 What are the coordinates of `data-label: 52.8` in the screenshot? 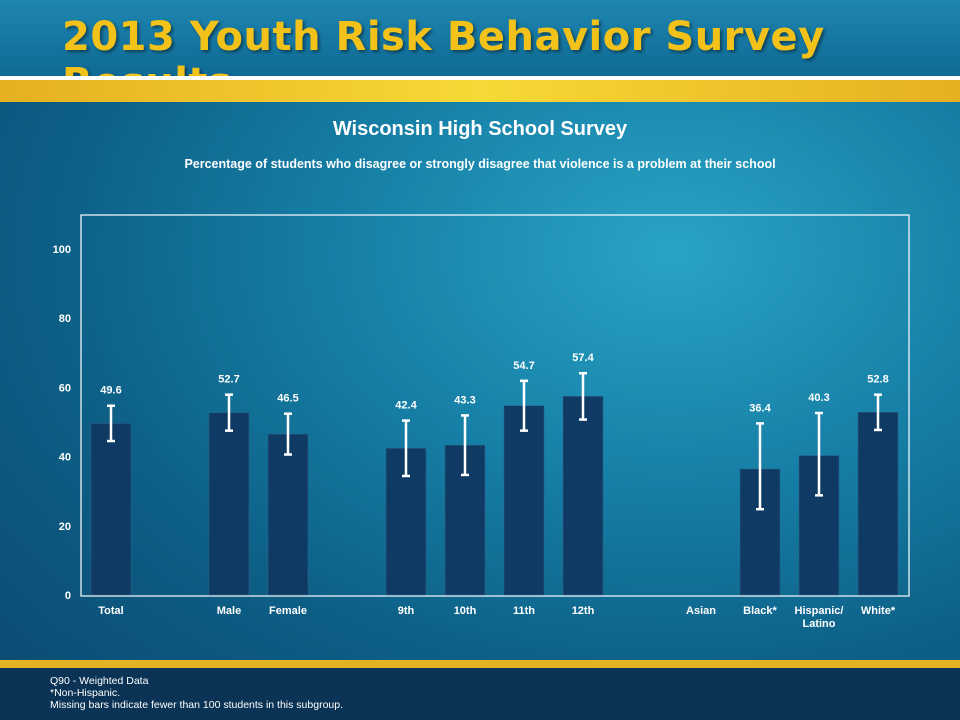 It's located at (877, 380).